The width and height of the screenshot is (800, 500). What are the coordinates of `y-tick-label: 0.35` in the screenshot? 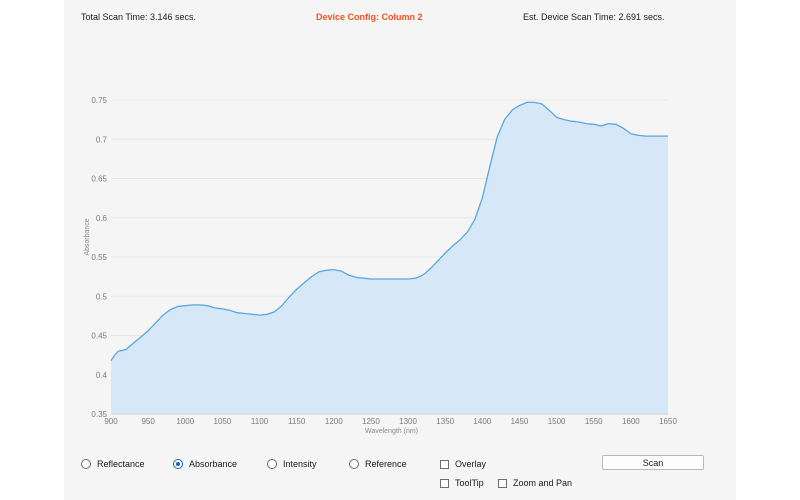 It's located at (99, 414).